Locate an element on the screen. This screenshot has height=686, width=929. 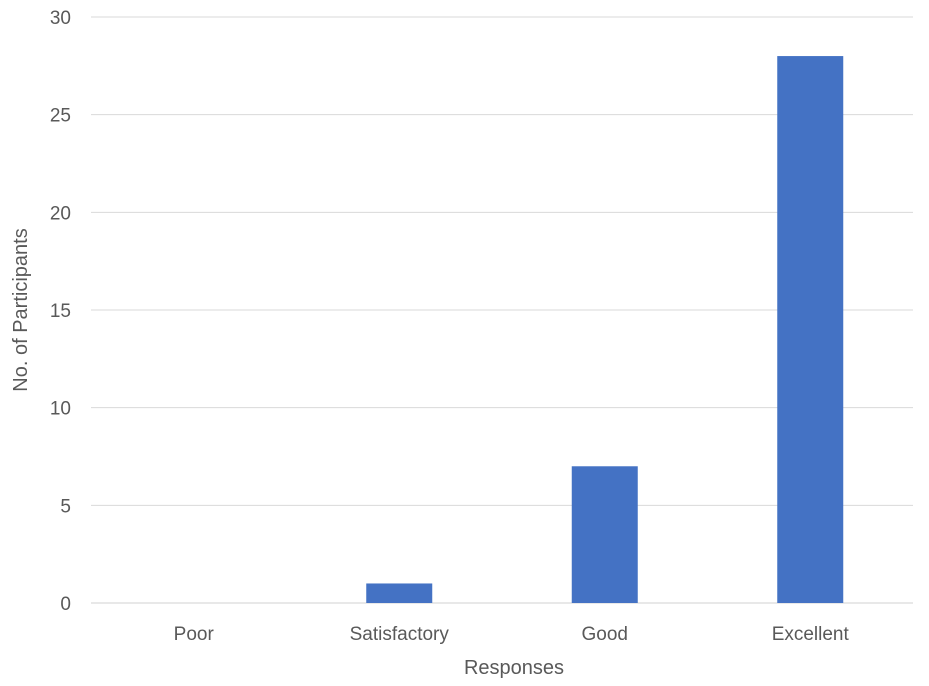
x-tick-label-satisfactory: Satisfactory is located at coordinates (400, 634).